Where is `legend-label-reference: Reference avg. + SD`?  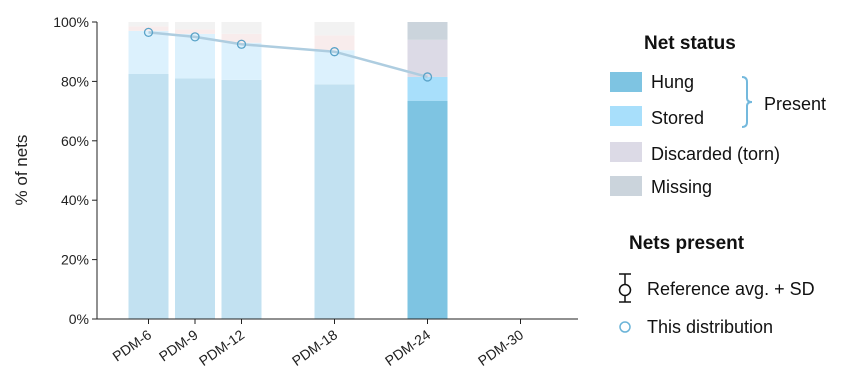 legend-label-reference: Reference avg. + SD is located at coordinates (731, 289).